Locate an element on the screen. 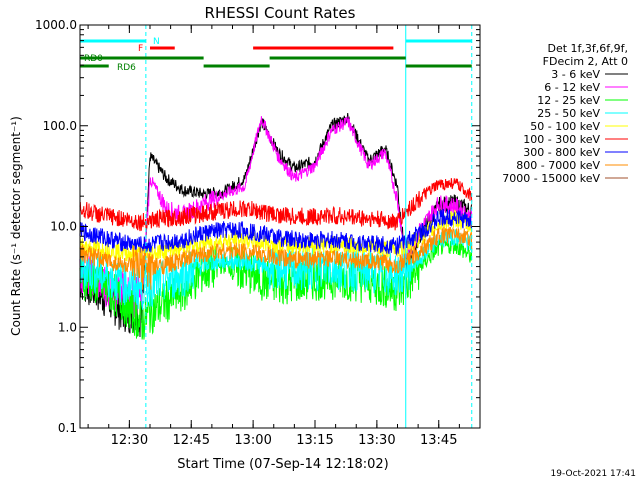  legend-label: 300 - 800 keV is located at coordinates (561, 152).